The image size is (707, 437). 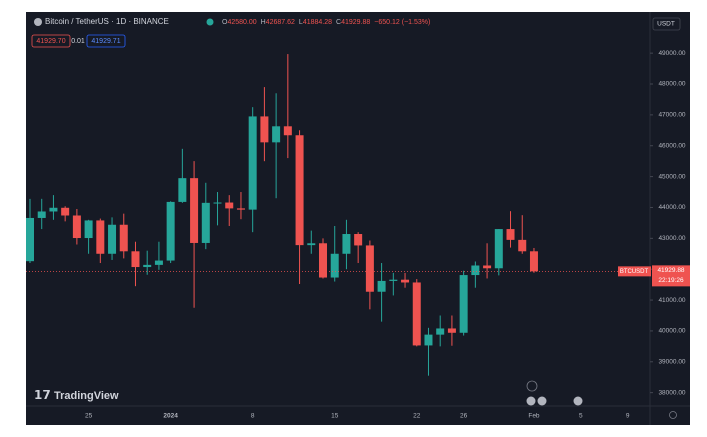 I want to click on y-tick-label: 39000.00, so click(x=671, y=362).